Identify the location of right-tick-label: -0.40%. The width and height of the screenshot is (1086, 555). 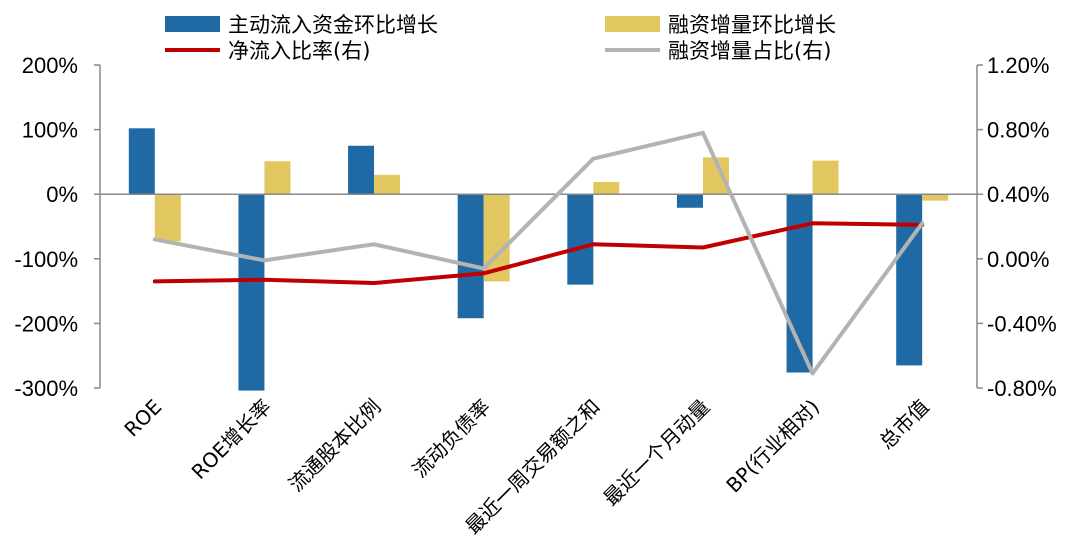
(1022, 323).